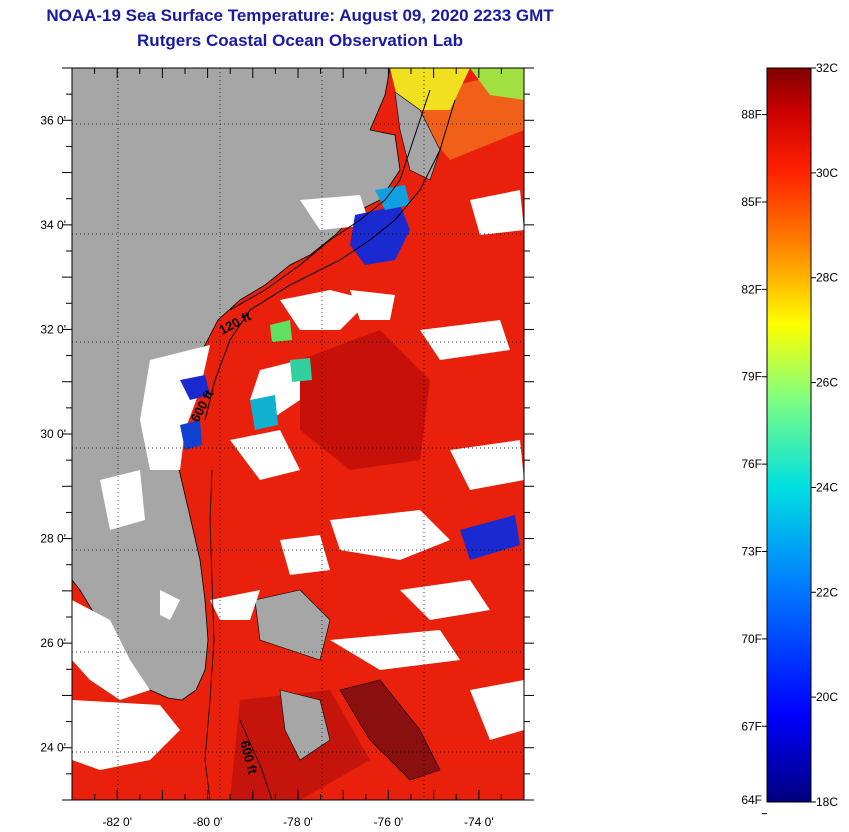 Image resolution: width=849 pixels, height=832 pixels. Describe the element at coordinates (789, 435) in the screenshot. I see `colorbar` at that location.